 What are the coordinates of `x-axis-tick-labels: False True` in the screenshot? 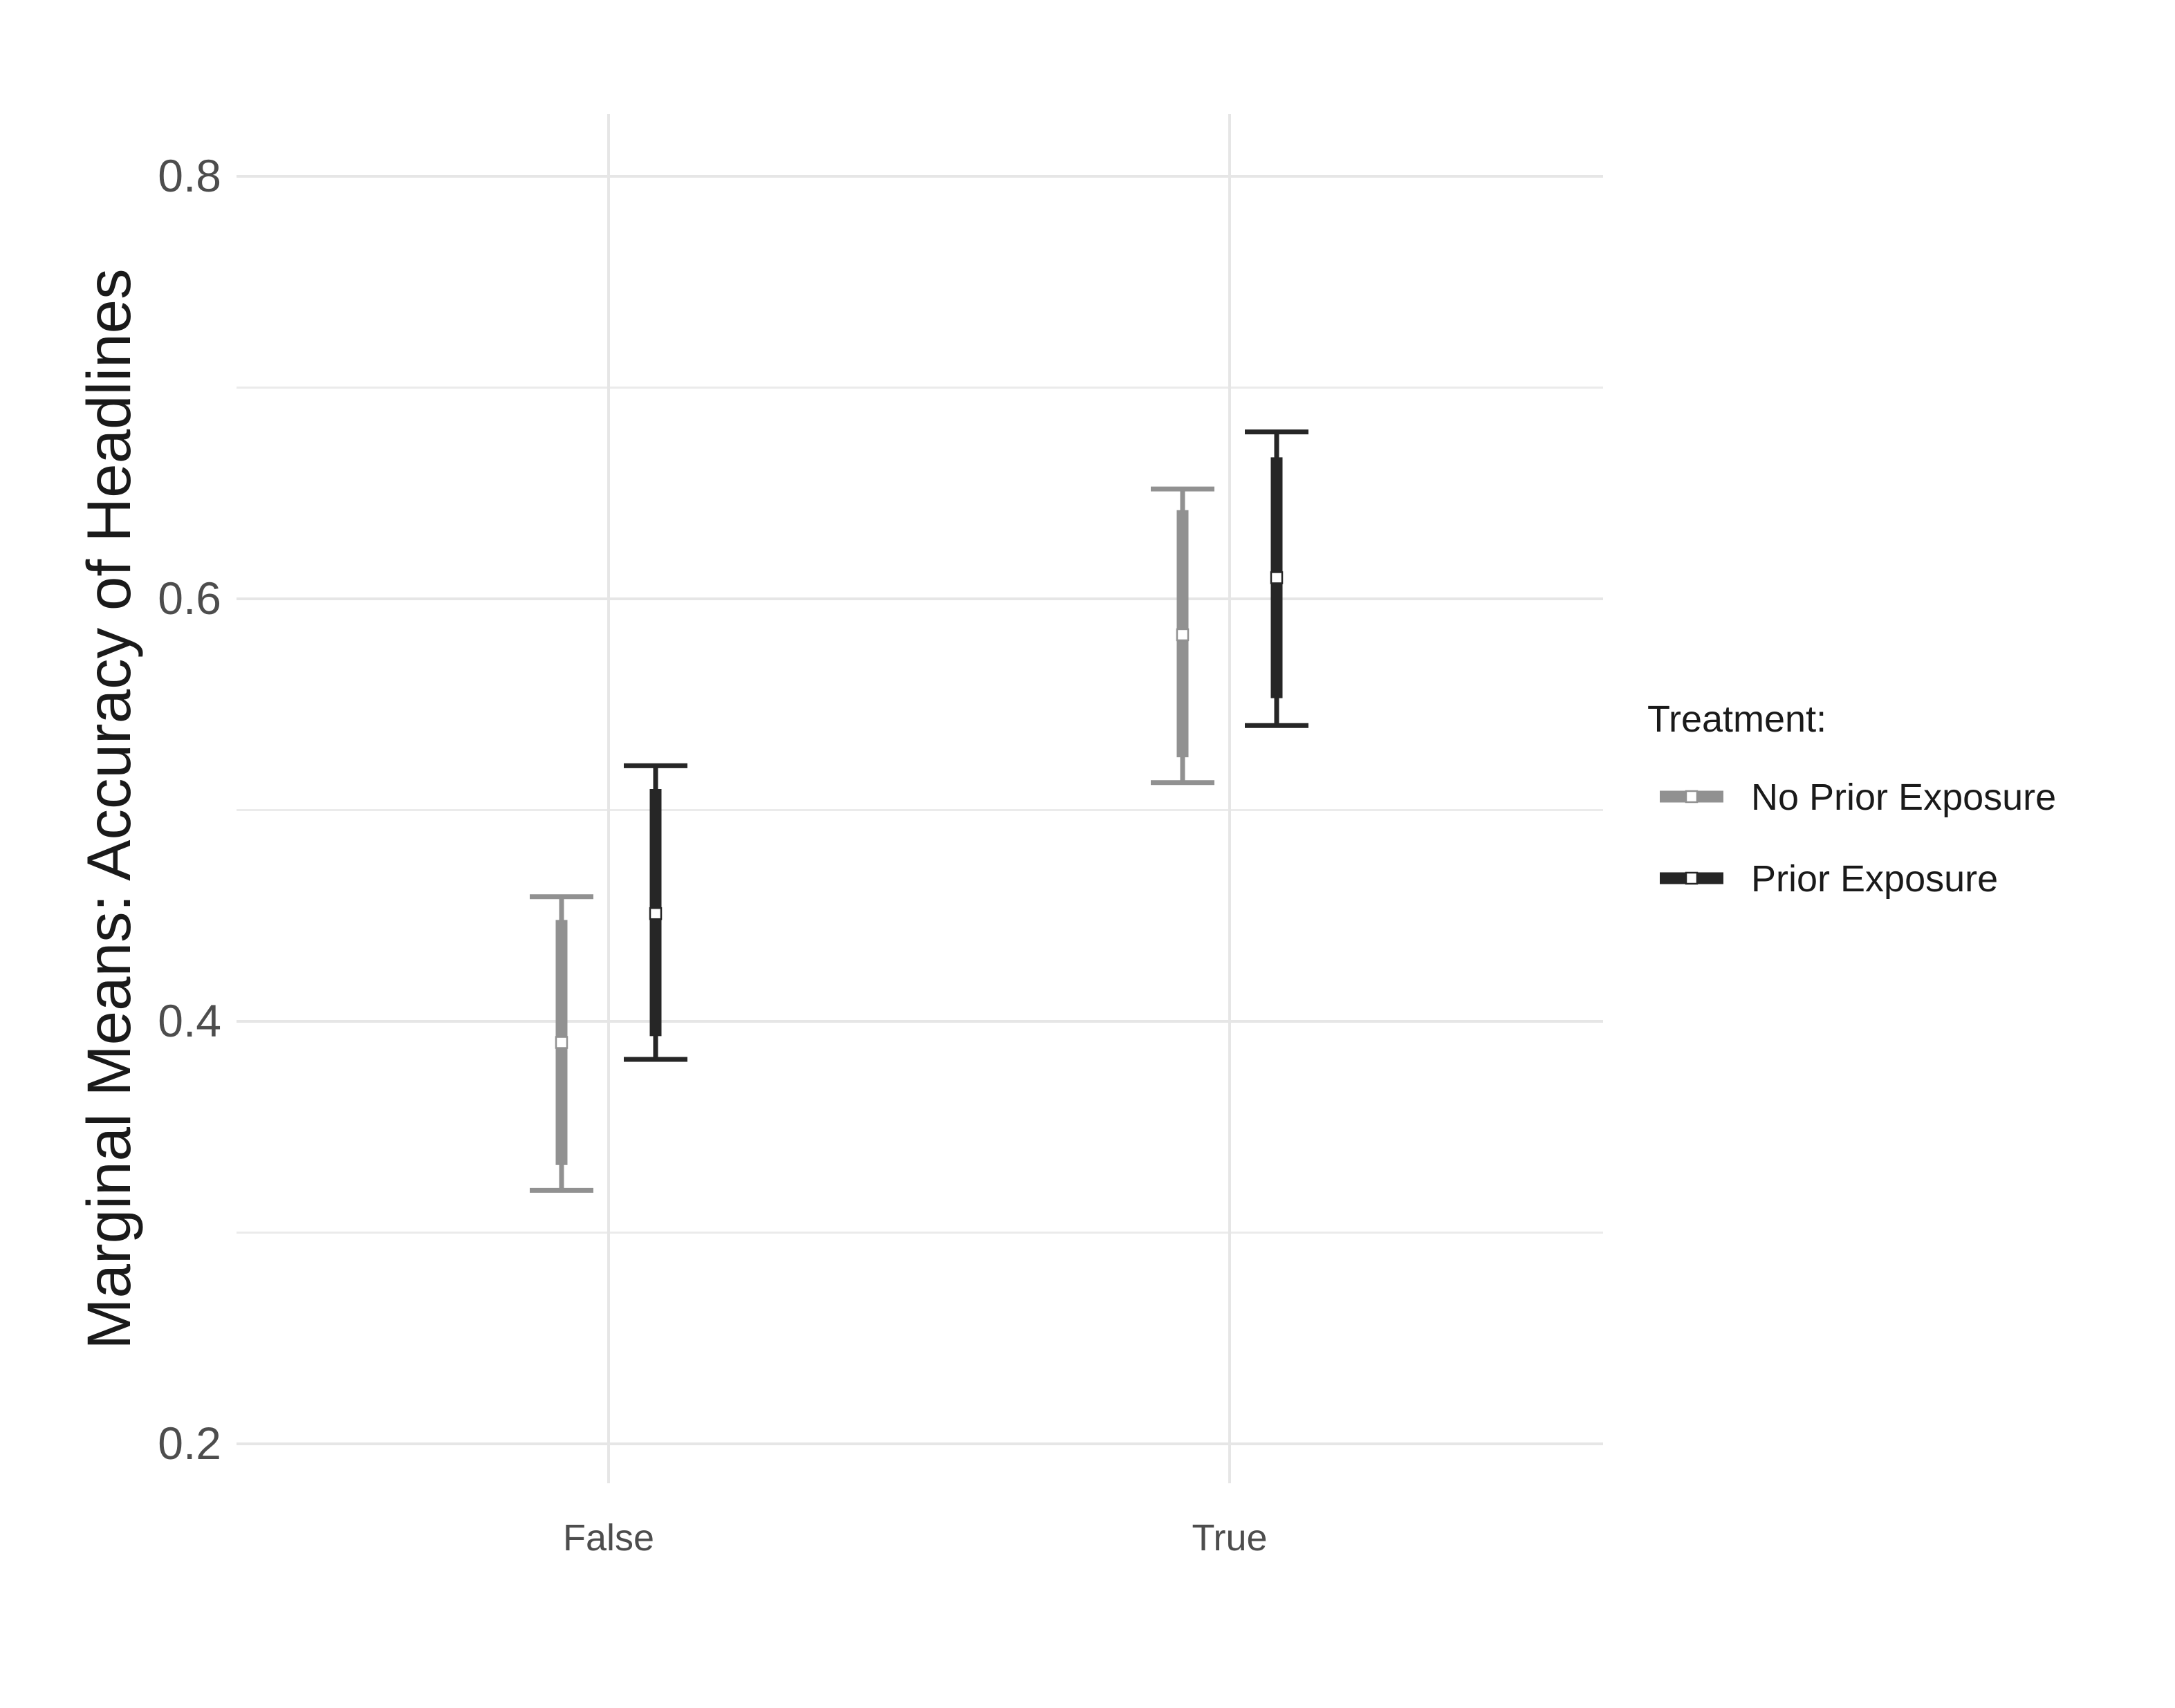 It's located at (916, 1538).